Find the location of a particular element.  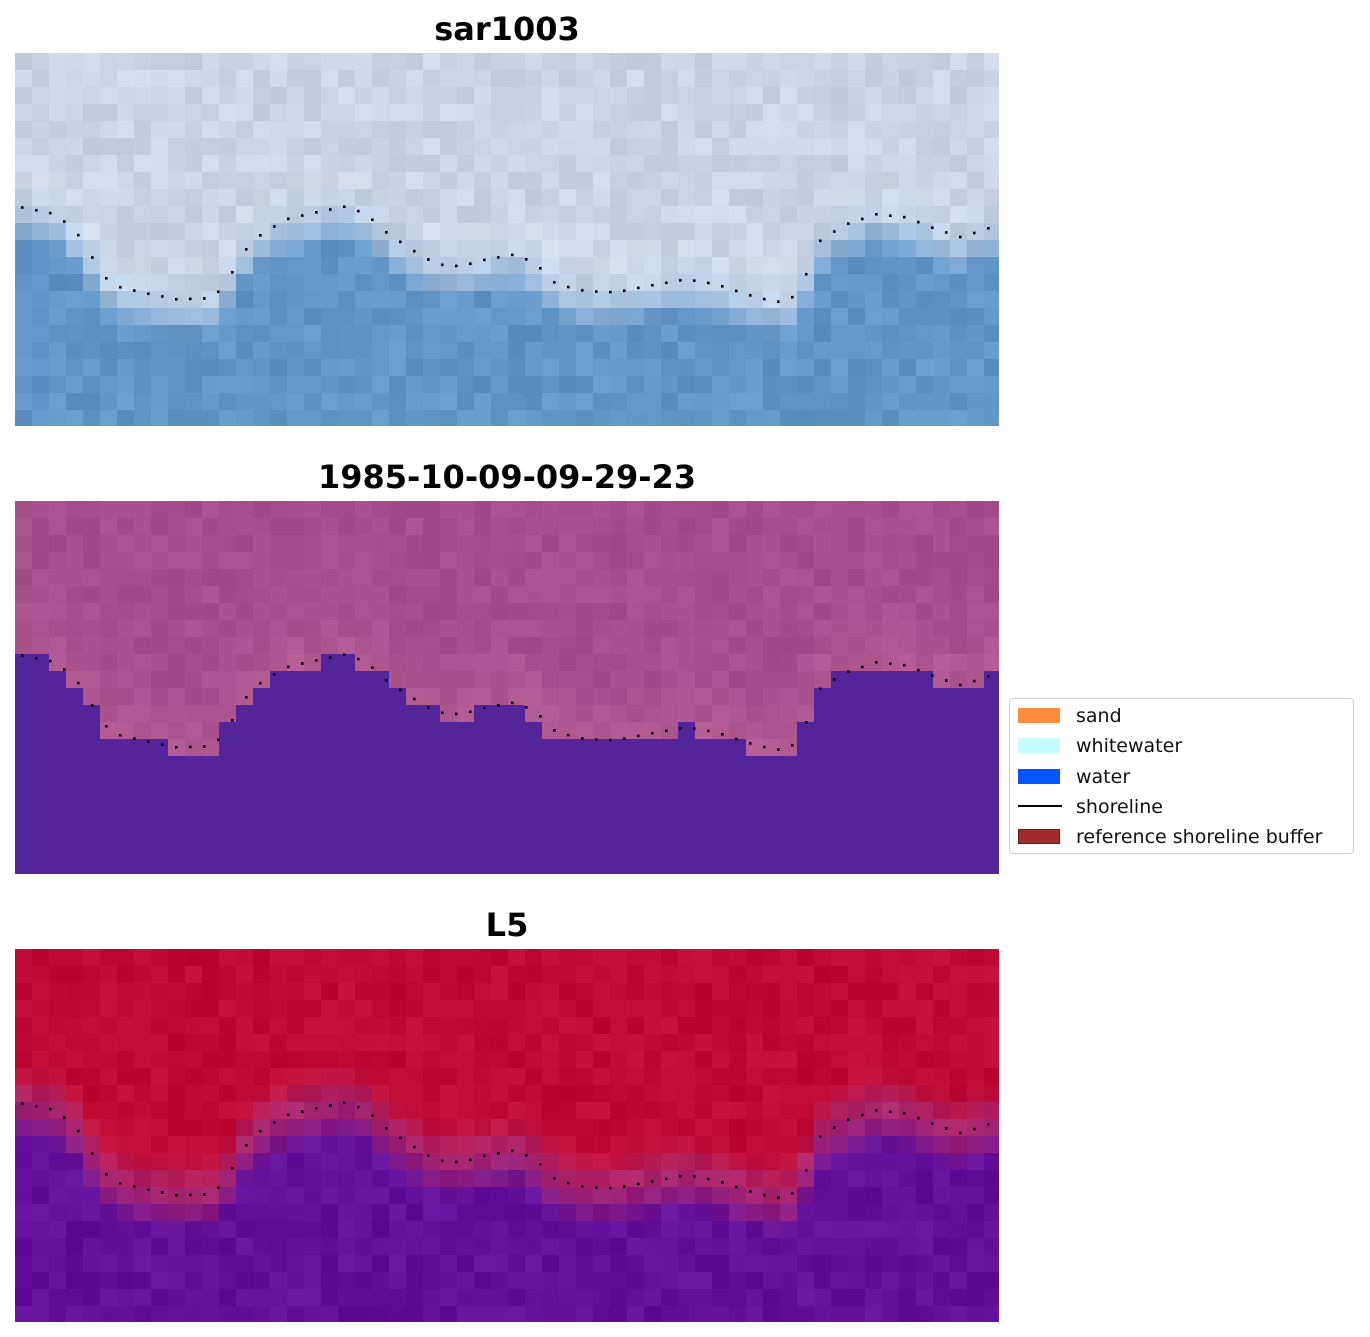

legend-label-whitewater: whitewater is located at coordinates (1129, 746).